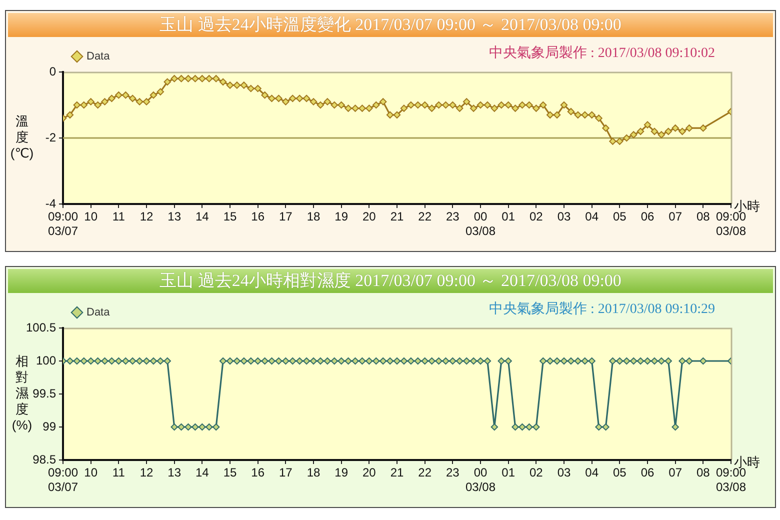 The image size is (780, 520). I want to click on y-axis-title: 溫度(℃), so click(22, 137).